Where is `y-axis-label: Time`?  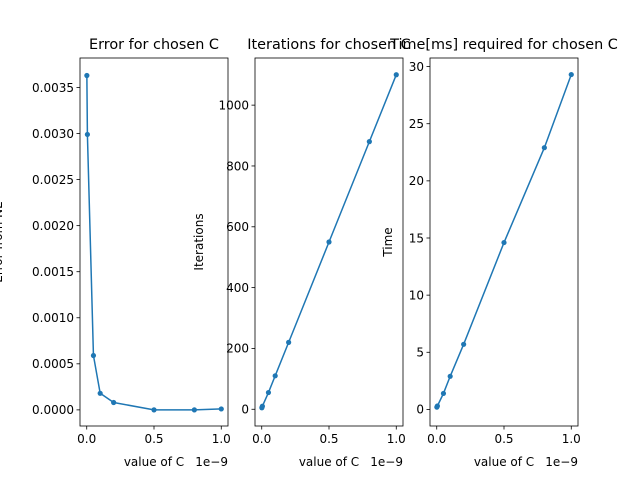 y-axis-label: Time is located at coordinates (388, 242).